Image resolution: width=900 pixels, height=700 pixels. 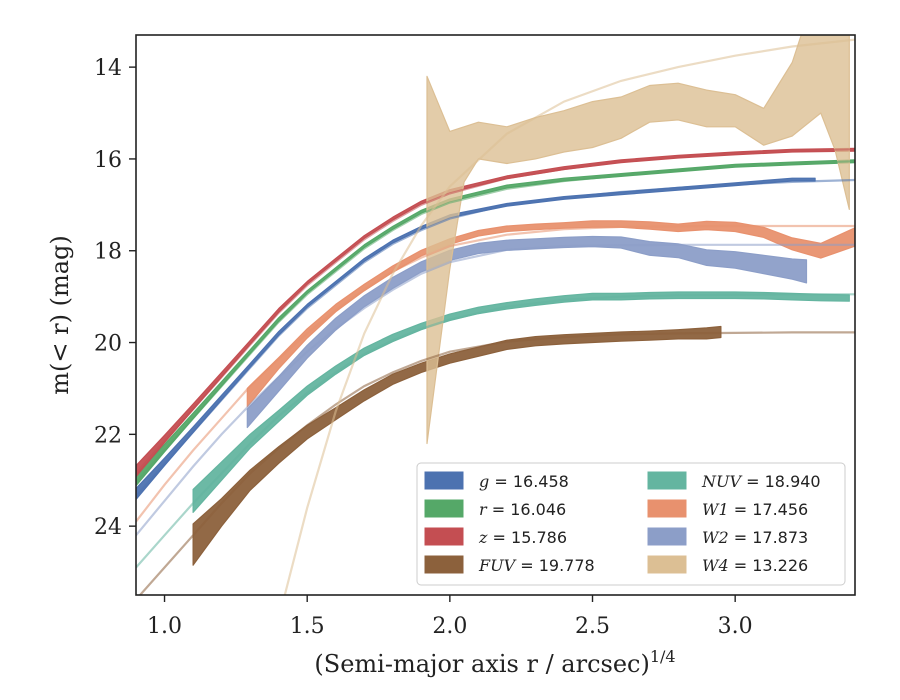 What do you see at coordinates (755, 537) in the screenshot?
I see `legend-label-w2: W2 = 17.873` at bounding box center [755, 537].